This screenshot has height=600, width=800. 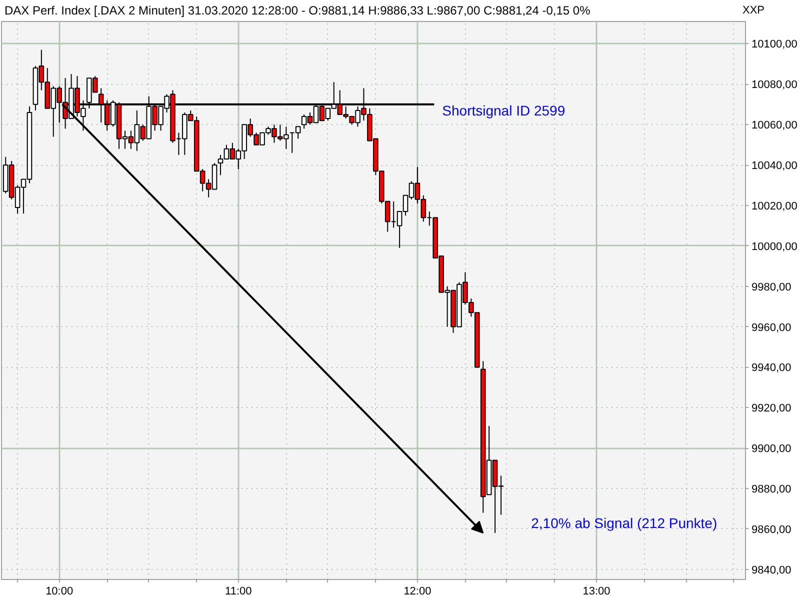 I want to click on x-tick-label: 11:00, so click(x=238, y=592).